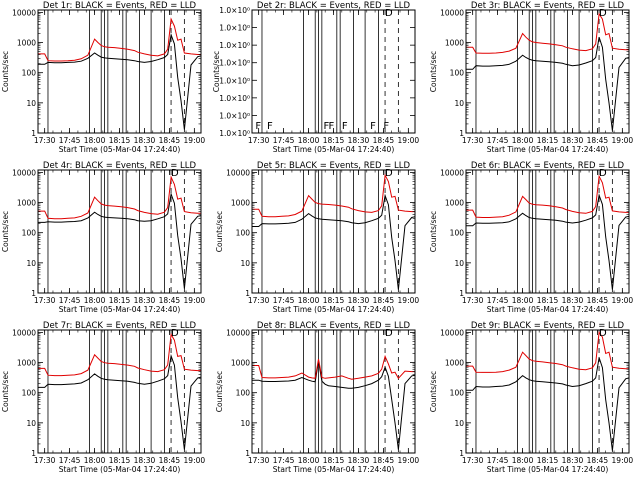 This screenshot has height=480, width=640. I want to click on panel-title: Det 5r: BLACK = Events, RED = LLD, so click(334, 166).